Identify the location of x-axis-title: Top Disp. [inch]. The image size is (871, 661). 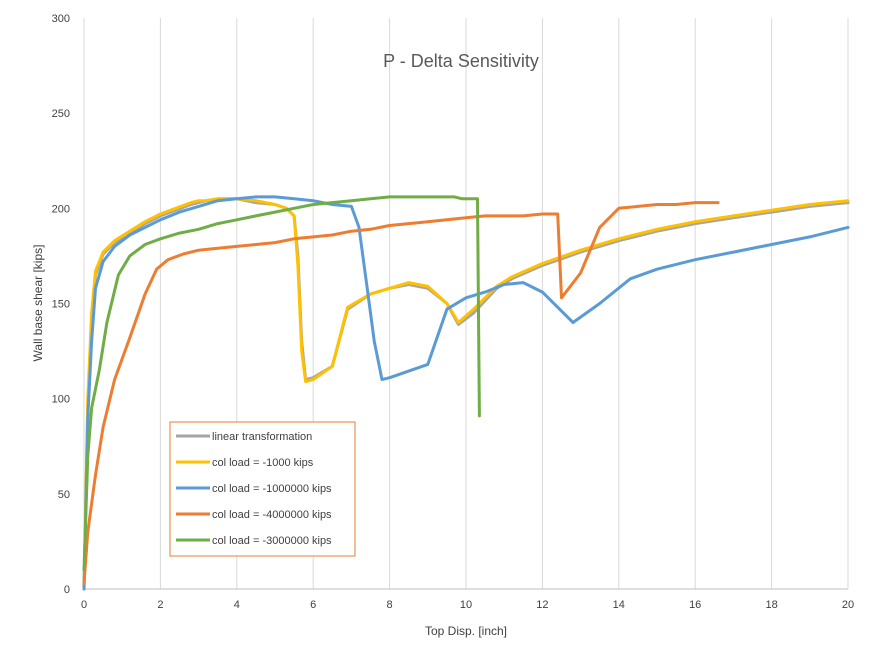
(466, 631).